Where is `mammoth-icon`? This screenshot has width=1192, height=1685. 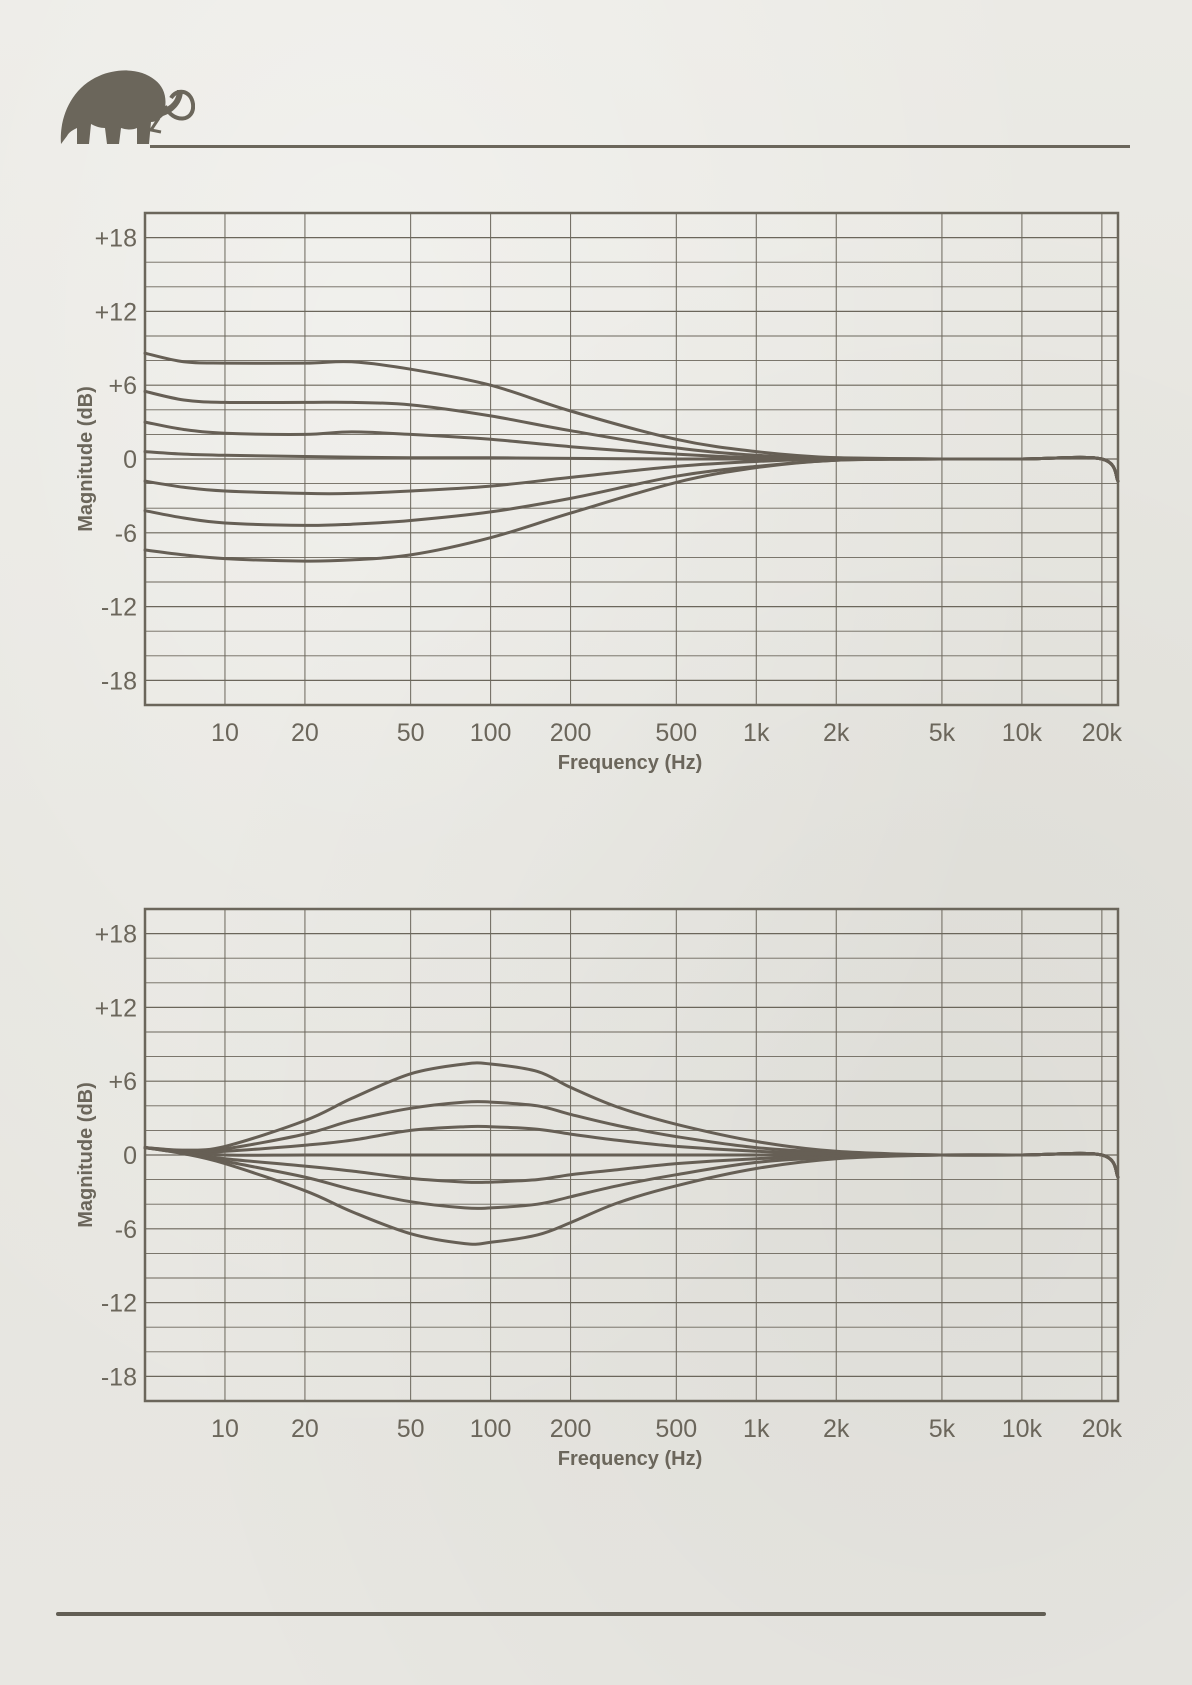
mammoth-icon is located at coordinates (127, 107).